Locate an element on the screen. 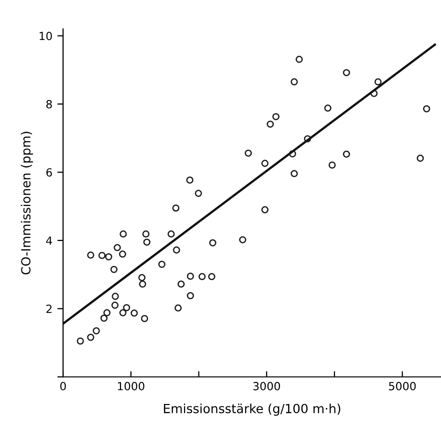 The image size is (441, 446). y-tick-label: 2 is located at coordinates (49, 308).